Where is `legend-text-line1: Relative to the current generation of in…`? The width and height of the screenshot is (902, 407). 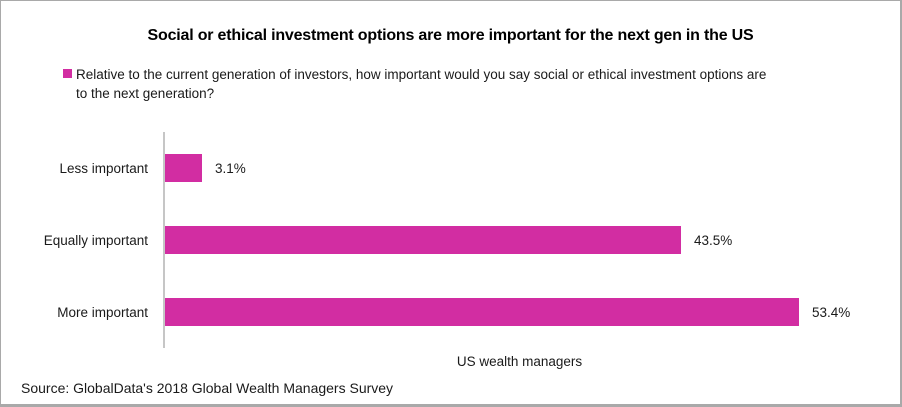
legend-text-line1: Relative to the current generation of in… is located at coordinates (421, 74).